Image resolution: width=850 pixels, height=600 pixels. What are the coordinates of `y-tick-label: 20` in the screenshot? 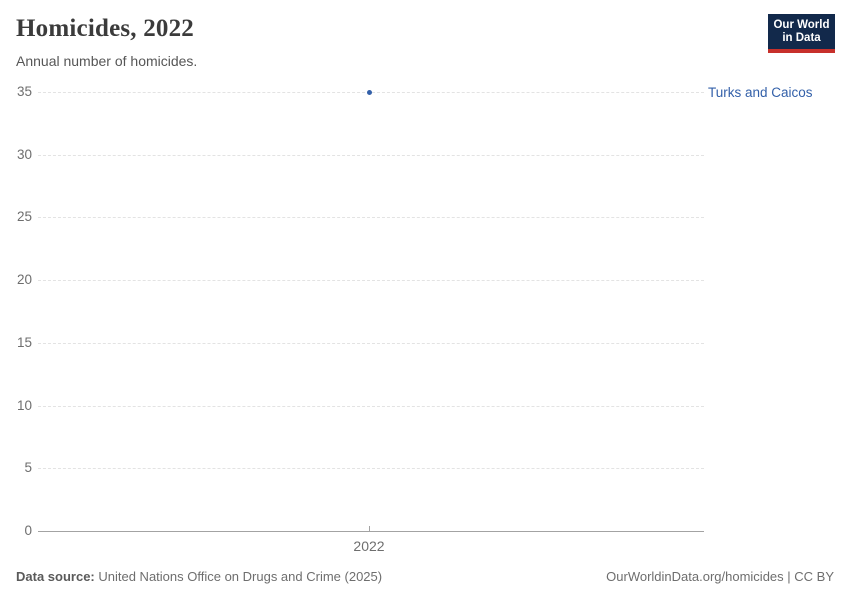 It's located at (24, 280).